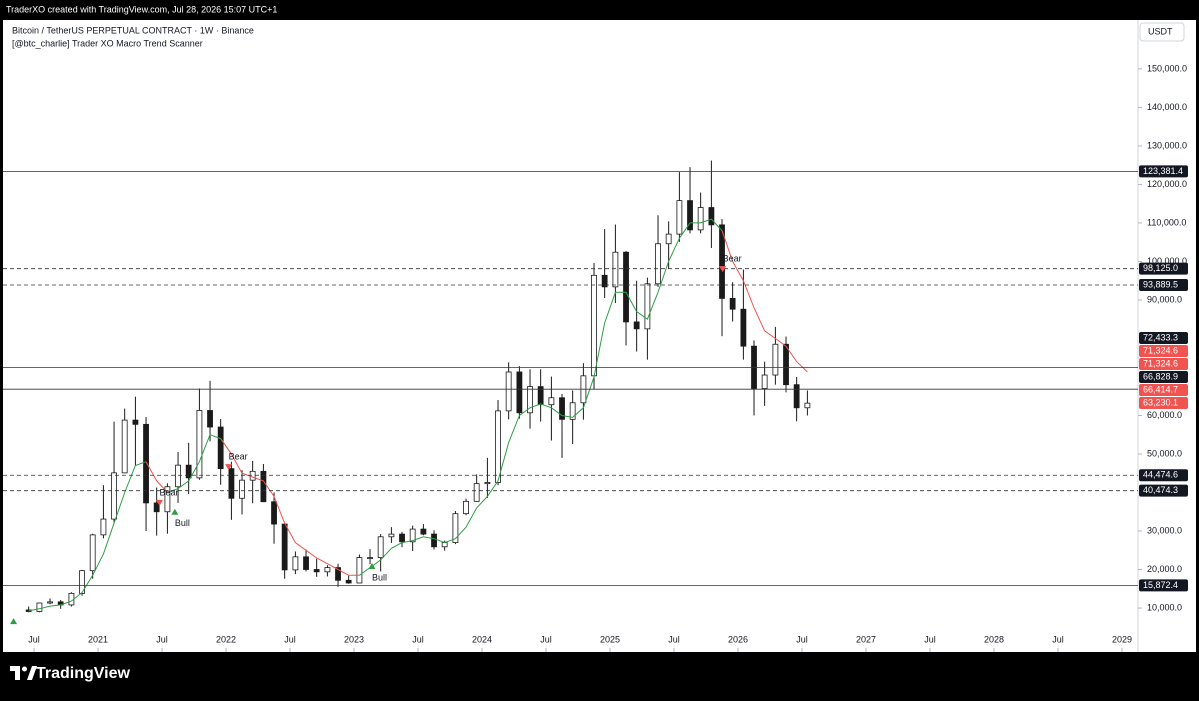 Image resolution: width=1199 pixels, height=701 pixels. Describe the element at coordinates (1160, 389) in the screenshot. I see `price-label: 66,414.7` at that location.